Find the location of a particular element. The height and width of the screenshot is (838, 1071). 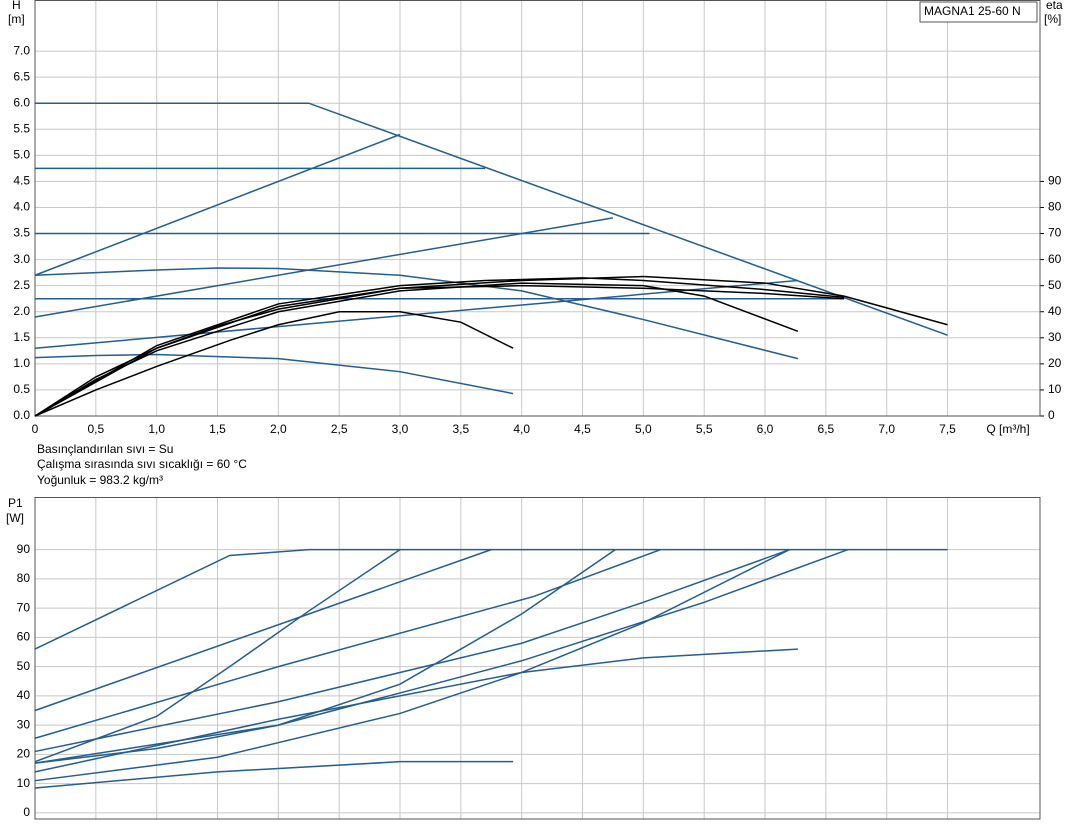

y-tick-label: 80 is located at coordinates (24, 578).